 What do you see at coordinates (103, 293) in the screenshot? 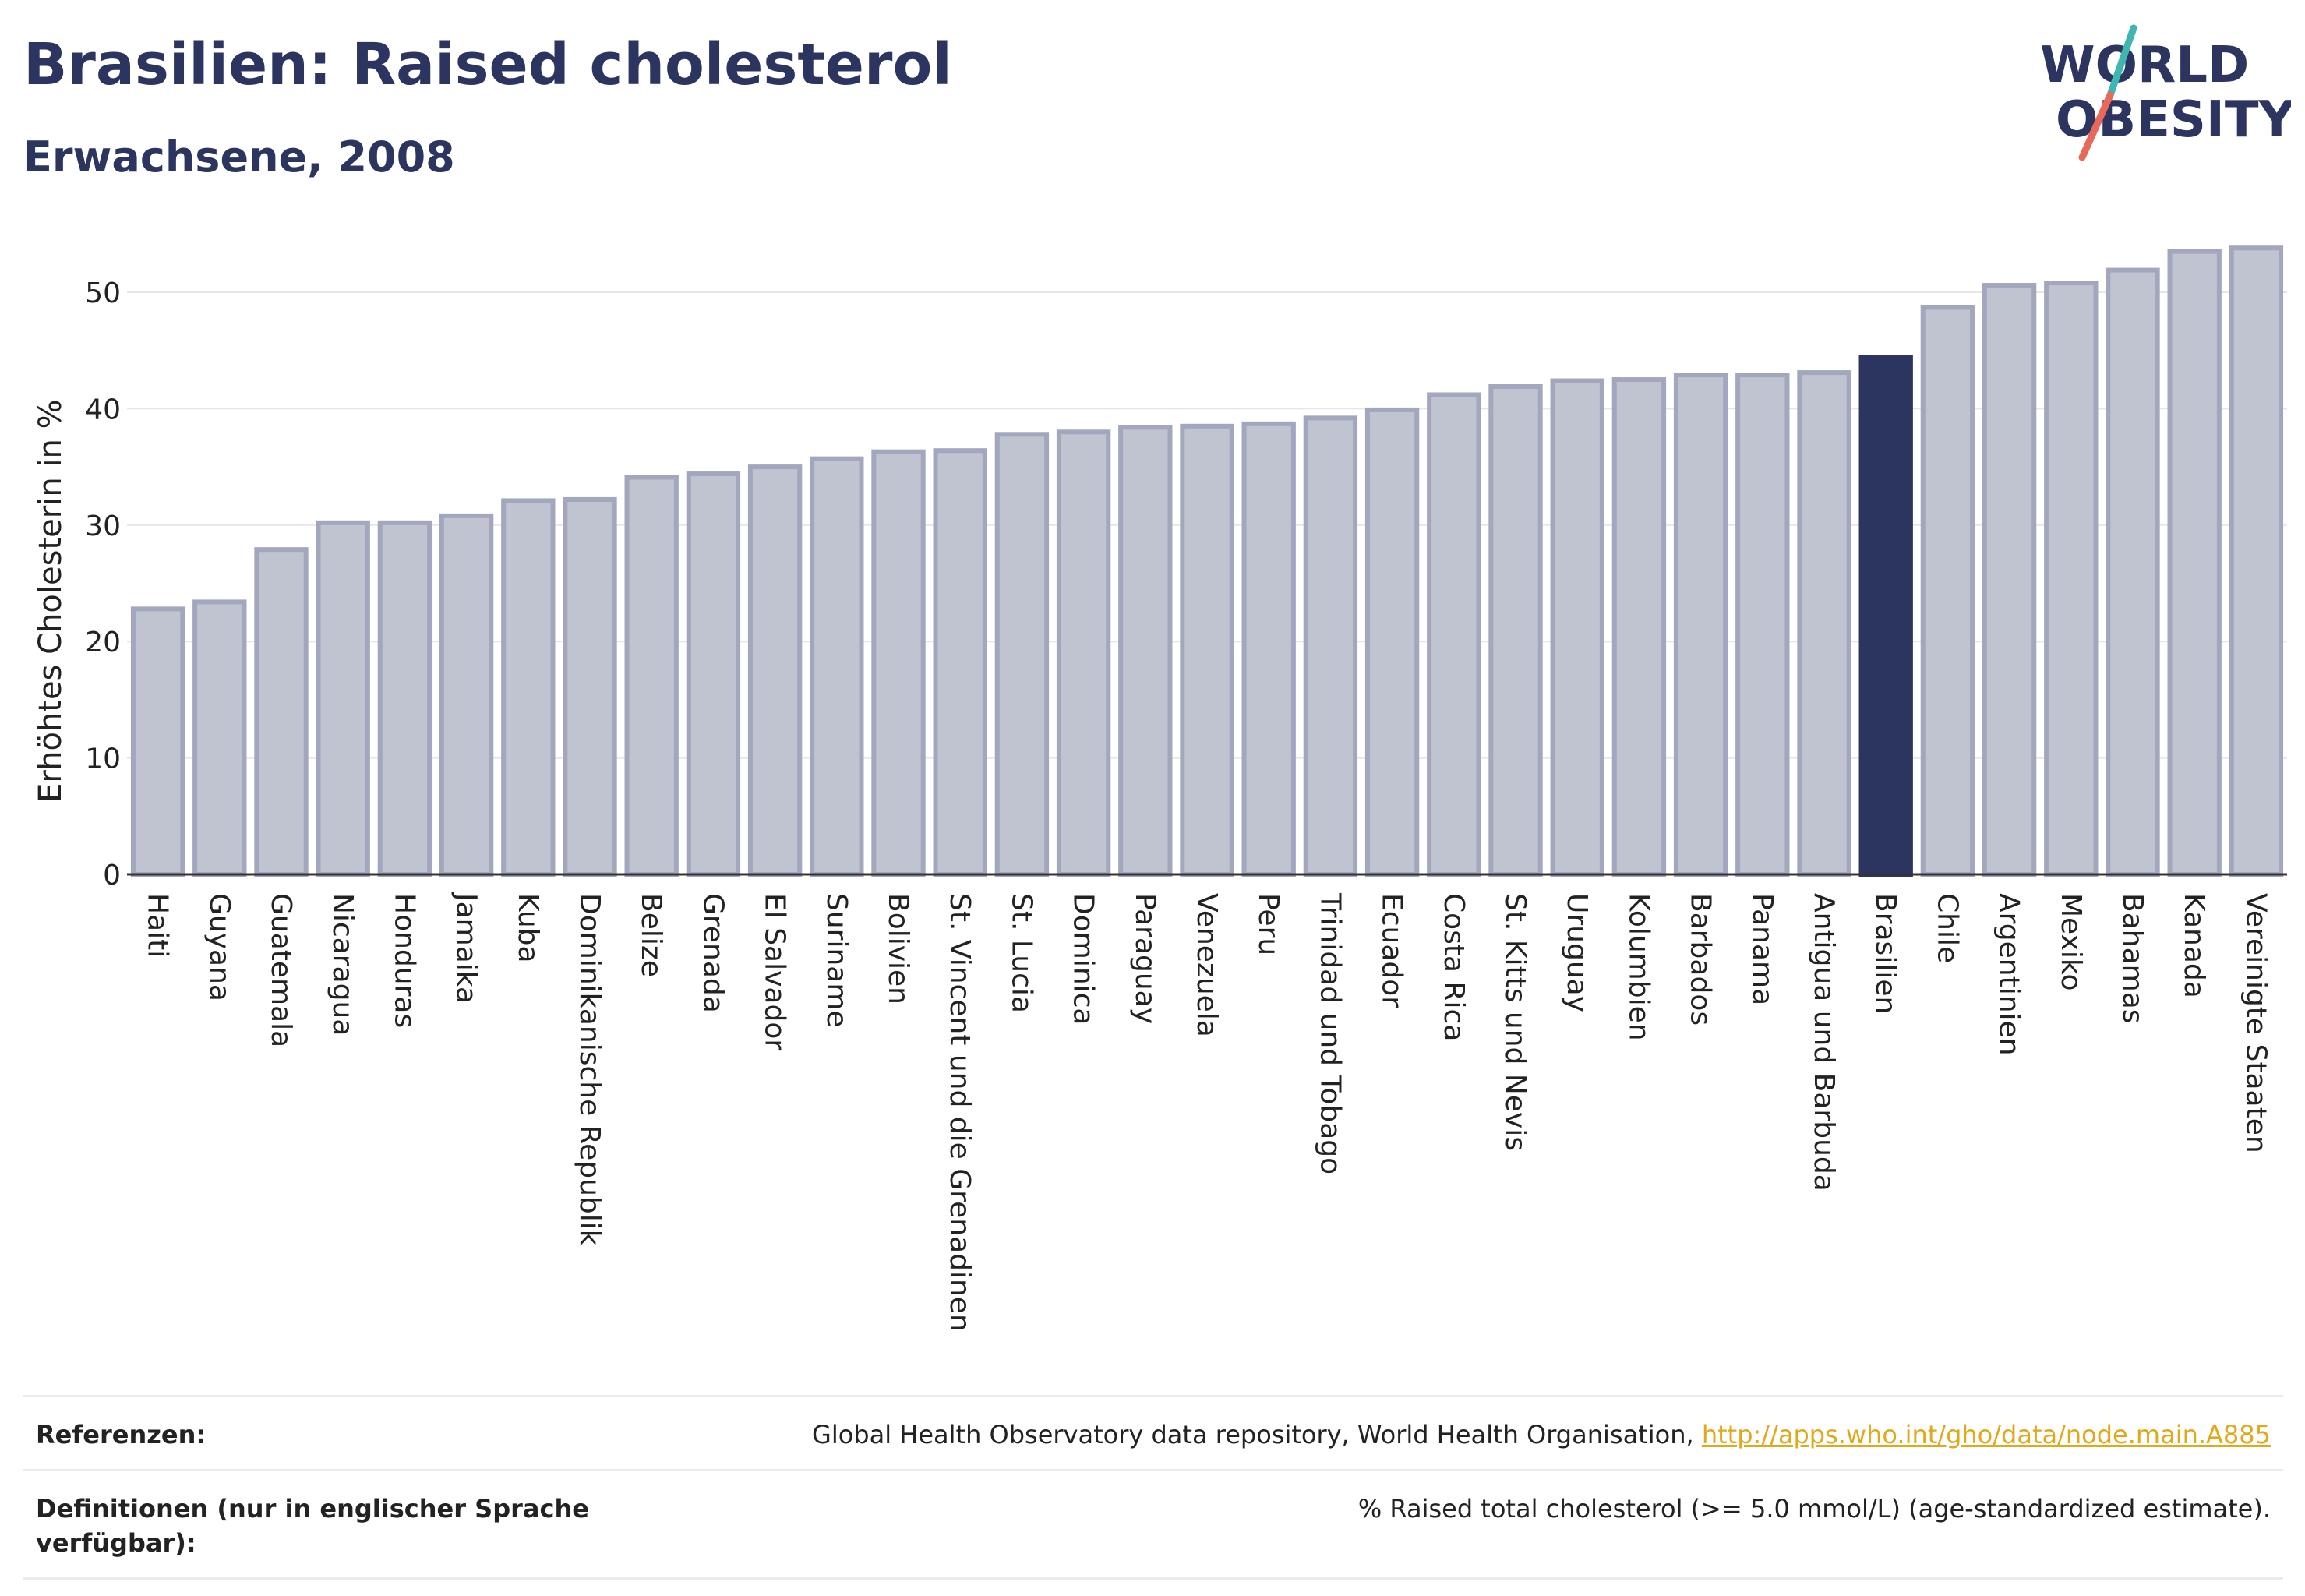
I see `y-tick-label: 50` at bounding box center [103, 293].